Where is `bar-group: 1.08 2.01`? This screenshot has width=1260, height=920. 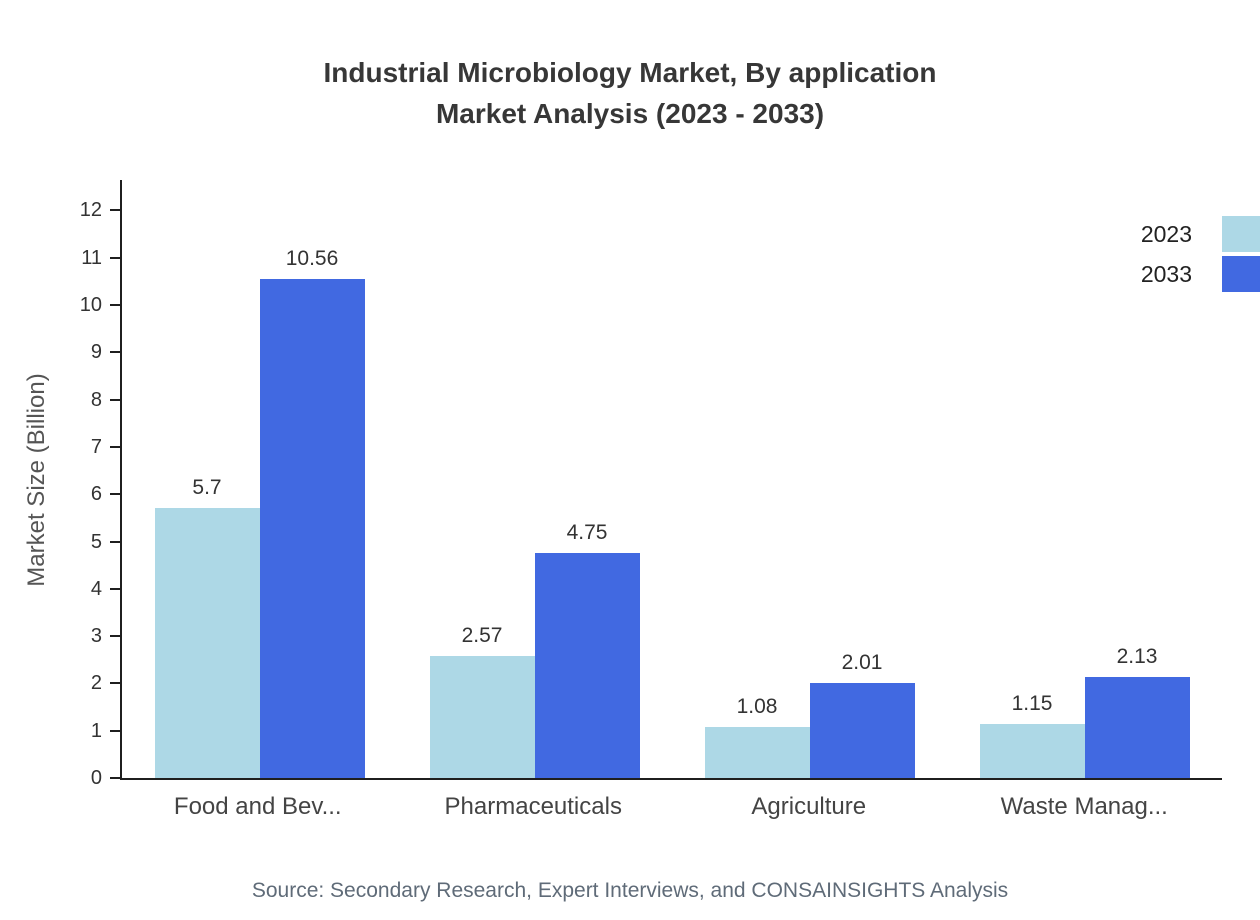 bar-group: 1.08 2.01 is located at coordinates (809, 714).